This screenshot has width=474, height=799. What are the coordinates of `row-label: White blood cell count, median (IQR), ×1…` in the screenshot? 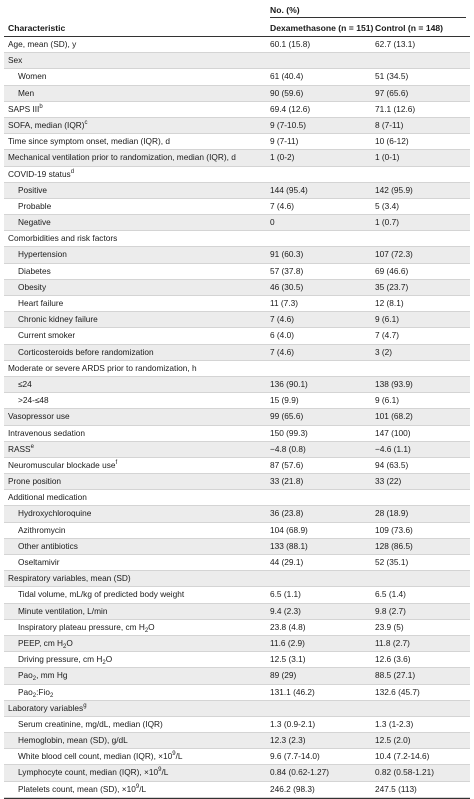 It's located at (100, 756).